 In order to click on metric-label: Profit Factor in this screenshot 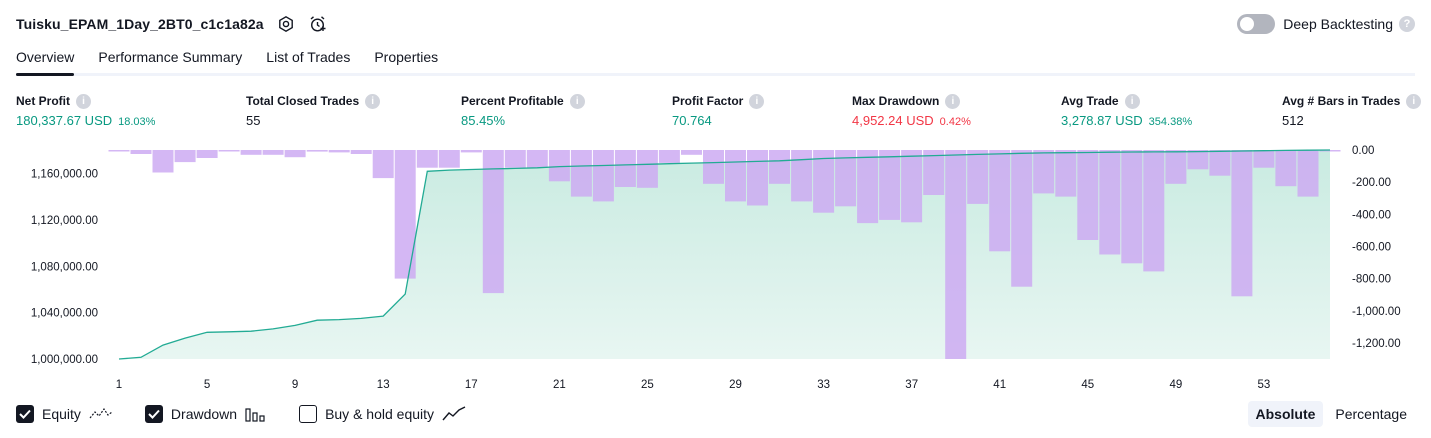, I will do `click(708, 101)`.